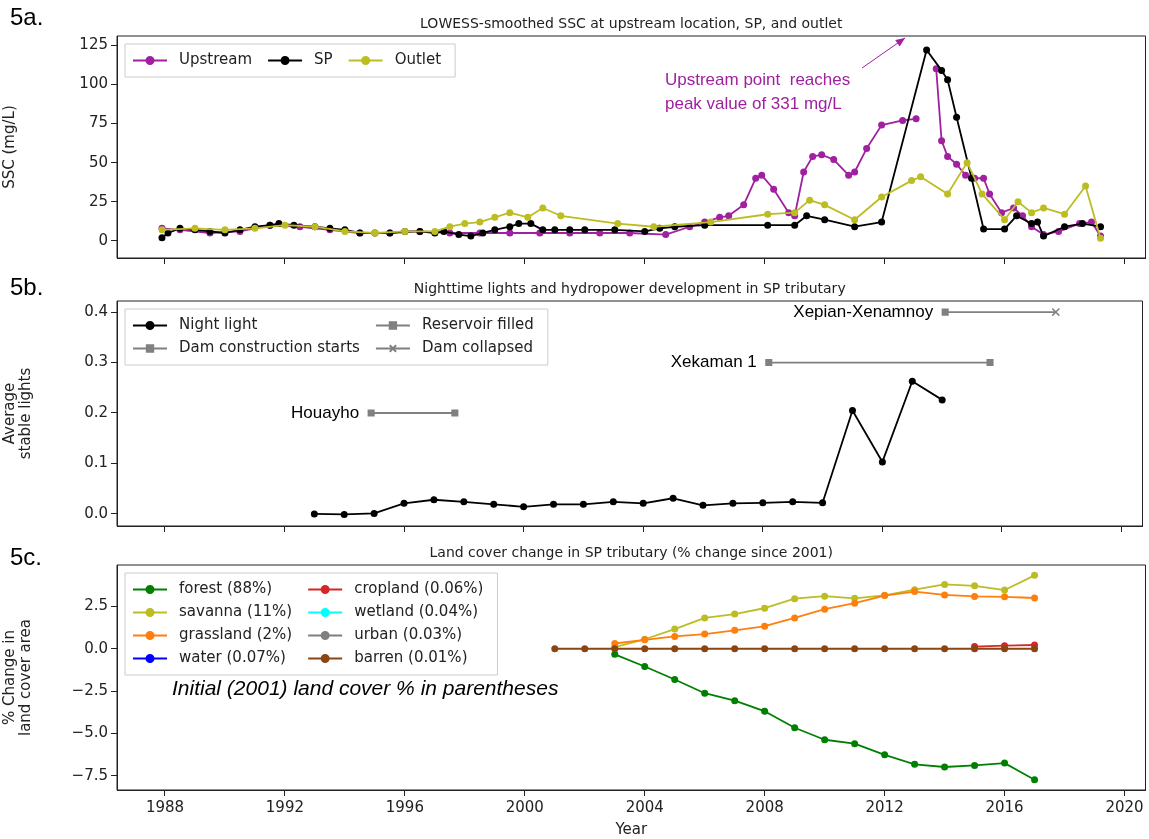 The image size is (1149, 839). What do you see at coordinates (98, 122) in the screenshot?
I see `y-tick-label: 75` at bounding box center [98, 122].